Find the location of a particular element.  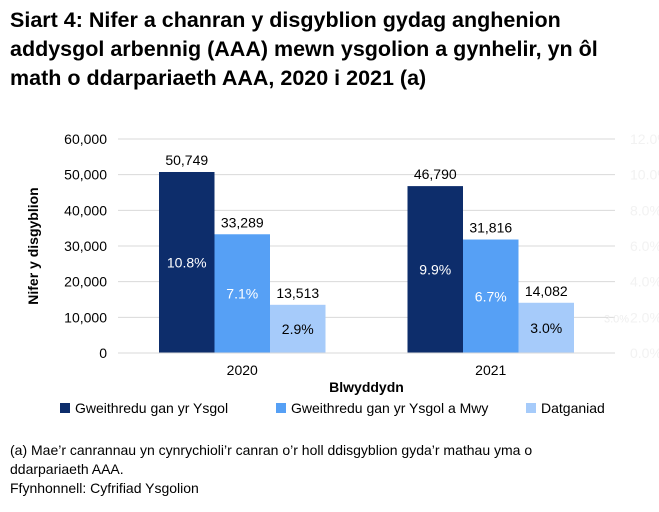

data-label: 46,790 is located at coordinates (435, 174).